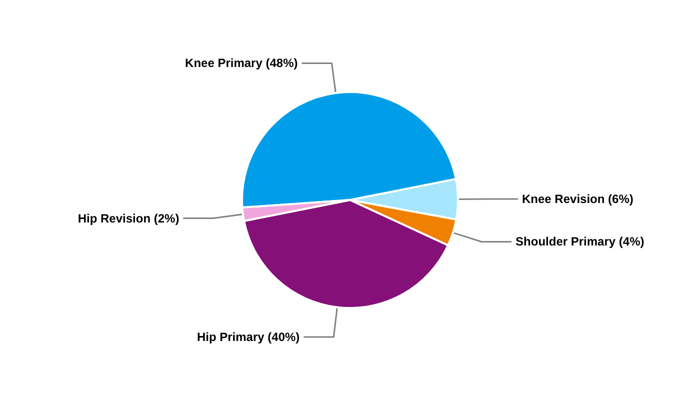 The height and width of the screenshot is (400, 700). I want to click on slice-label: Hip Revision (2%), so click(129, 218).